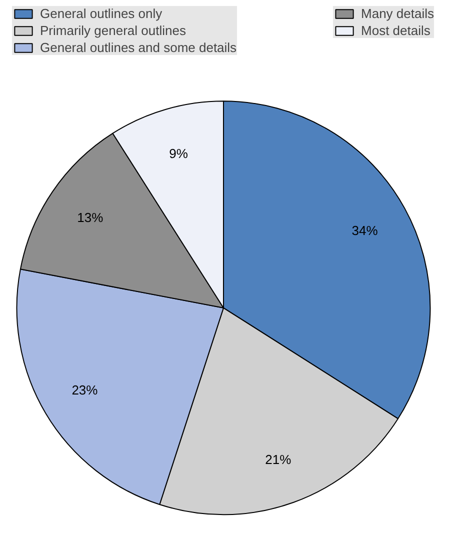  What do you see at coordinates (395, 30) in the screenshot?
I see `legend-label: Most details` at bounding box center [395, 30].